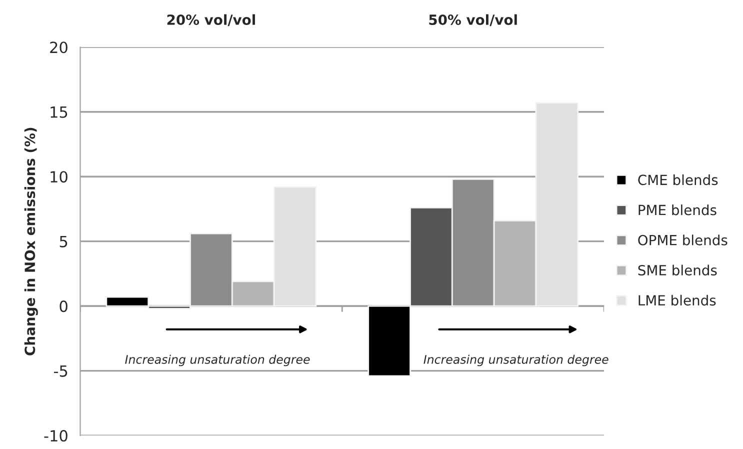 This screenshot has height=449, width=743. I want to click on y-tick-label: -10, so click(56, 436).